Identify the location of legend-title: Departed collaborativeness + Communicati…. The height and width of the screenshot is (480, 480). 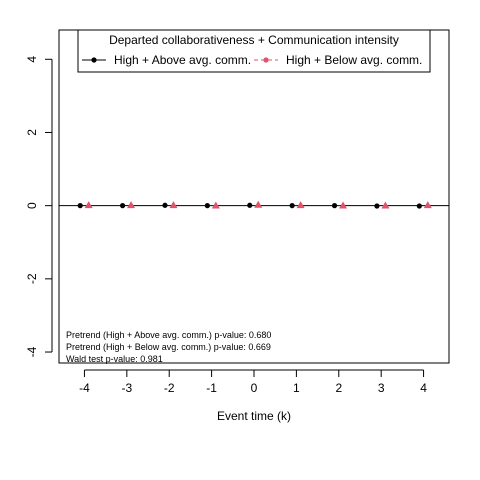
(254, 40).